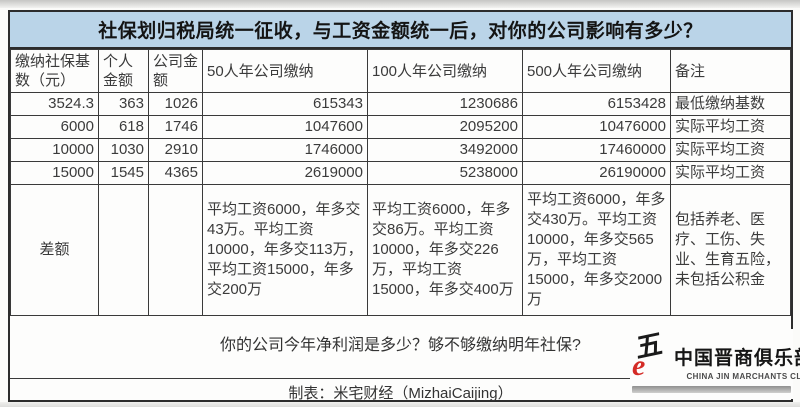  What do you see at coordinates (285, 104) in the screenshot?
I see `cell-50: 615343` at bounding box center [285, 104].